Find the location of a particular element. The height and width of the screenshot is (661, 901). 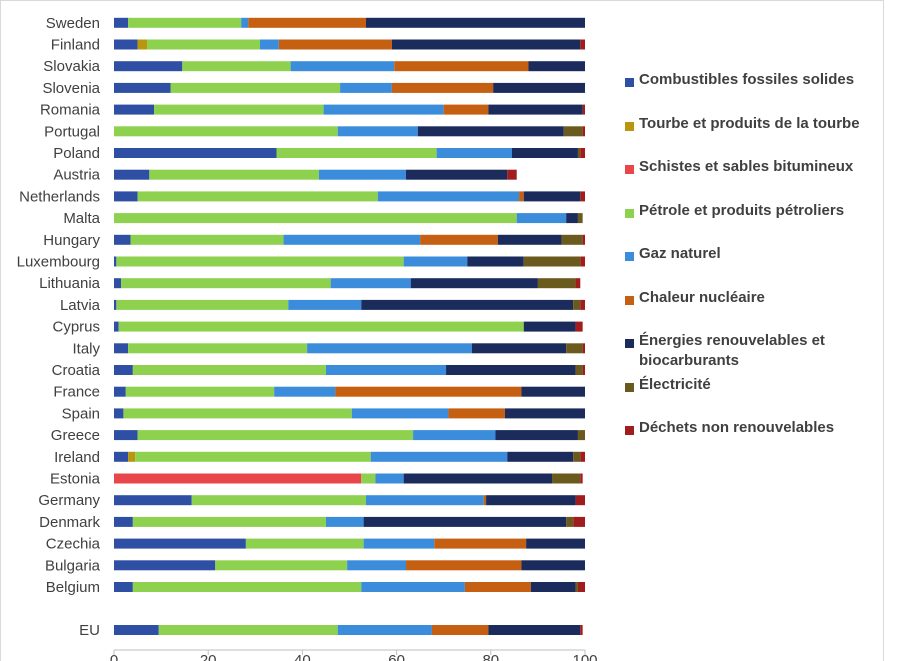

category-label: Sweden is located at coordinates (73, 23).